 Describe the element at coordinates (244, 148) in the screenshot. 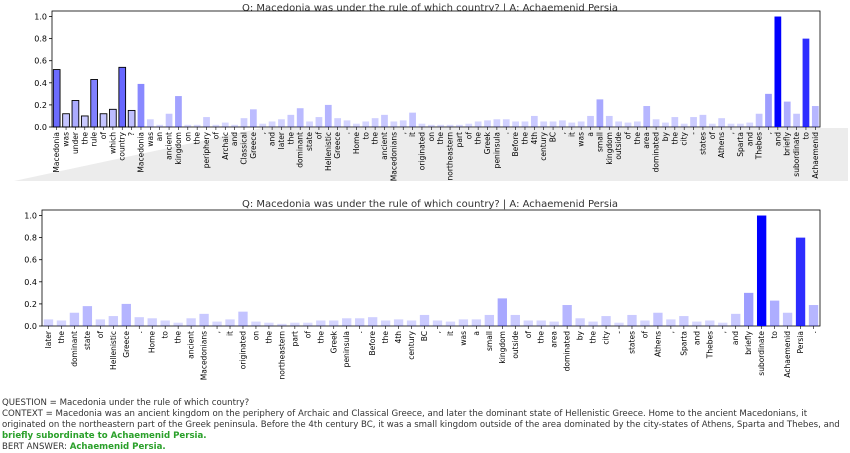

I see `x-tick-label: Classical` at that location.